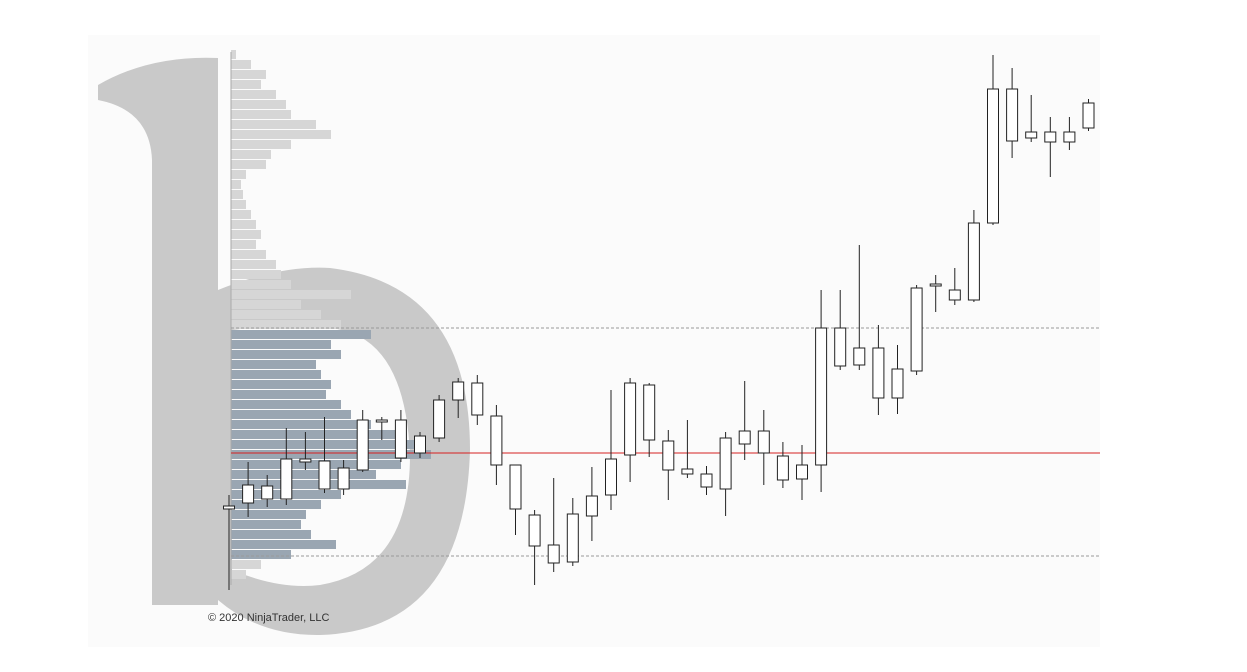  I want to click on copyright: © 2020 NinjaTrader, LLC, so click(268, 618).